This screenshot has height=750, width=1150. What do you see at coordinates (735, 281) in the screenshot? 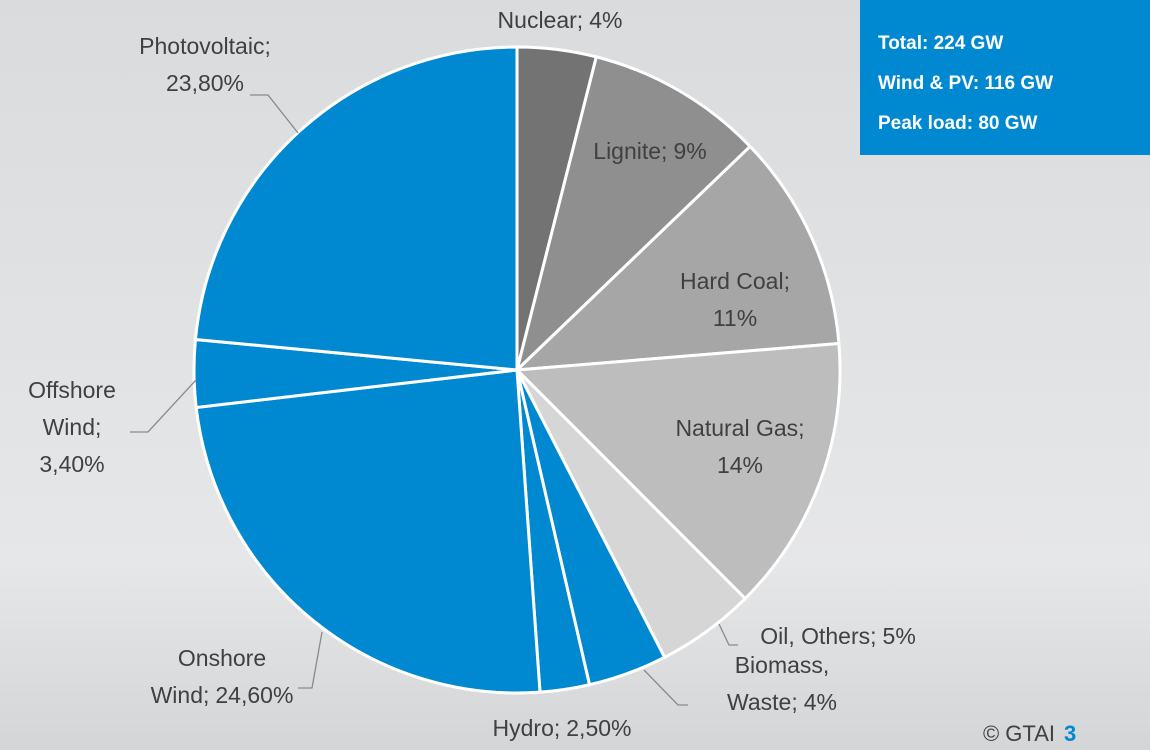
I see `slice-label: Hard Coal;` at bounding box center [735, 281].